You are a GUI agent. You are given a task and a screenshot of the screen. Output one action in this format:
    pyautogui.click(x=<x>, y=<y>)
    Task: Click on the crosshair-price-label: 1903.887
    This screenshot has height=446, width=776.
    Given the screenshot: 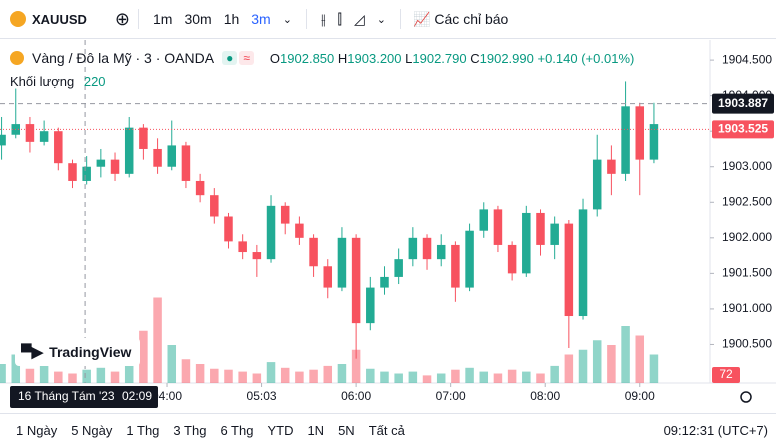 What is the action you would take?
    pyautogui.click(x=743, y=103)
    